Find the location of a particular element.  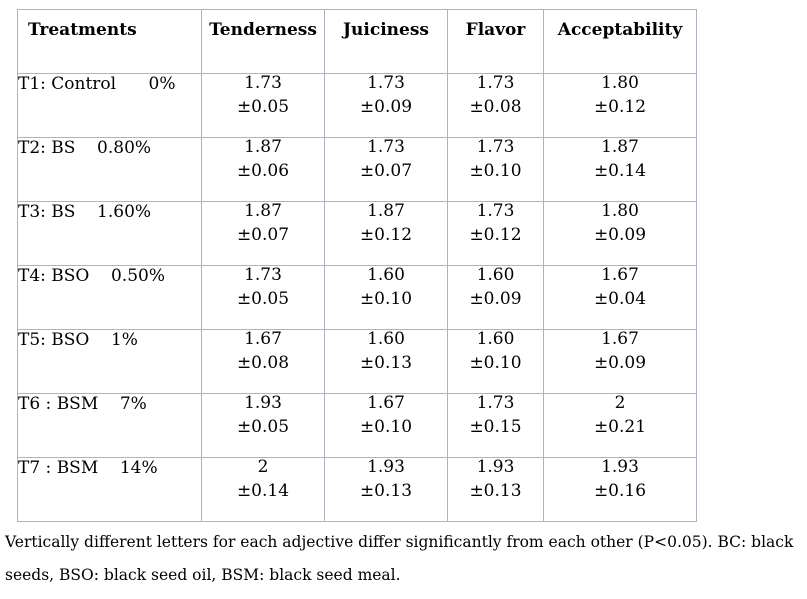

value-cell: 1.73 ±0.09 is located at coordinates (386, 105).